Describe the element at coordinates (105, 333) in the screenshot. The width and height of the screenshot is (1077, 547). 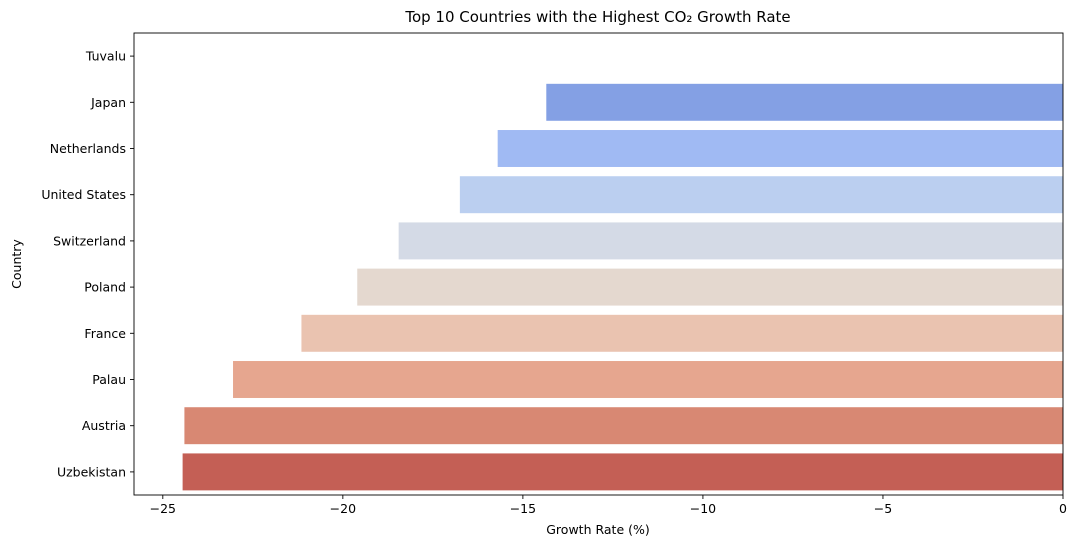
I see `y-tick-label: France` at that location.